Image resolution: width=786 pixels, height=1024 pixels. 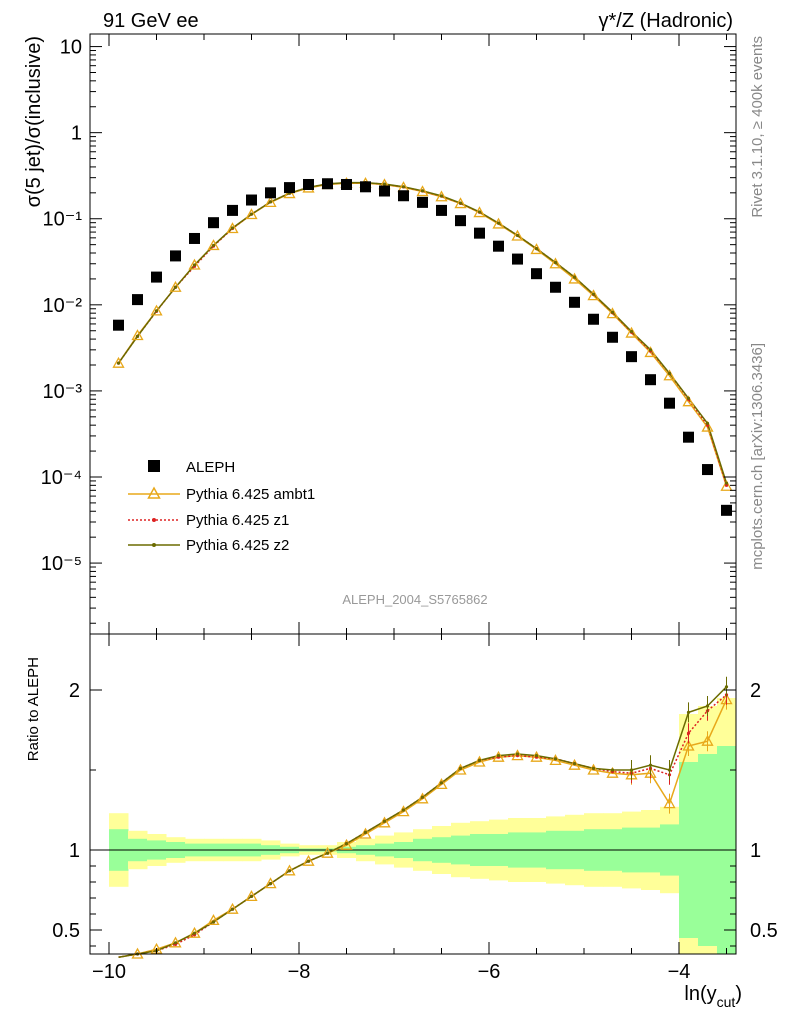 I want to click on ratio-y-tick-label: 2, so click(x=74, y=691).